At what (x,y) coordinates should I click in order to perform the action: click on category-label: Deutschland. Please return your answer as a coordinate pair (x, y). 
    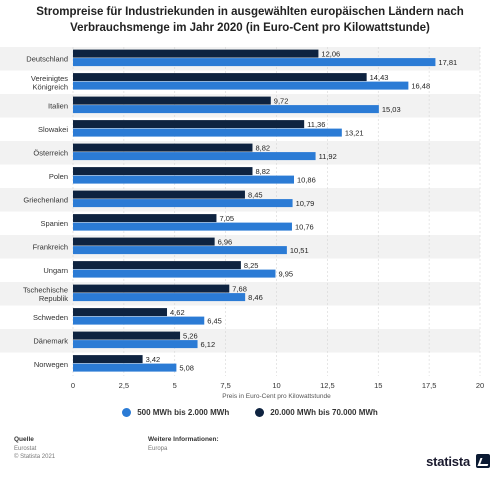
    Looking at the image, I should click on (47, 58).